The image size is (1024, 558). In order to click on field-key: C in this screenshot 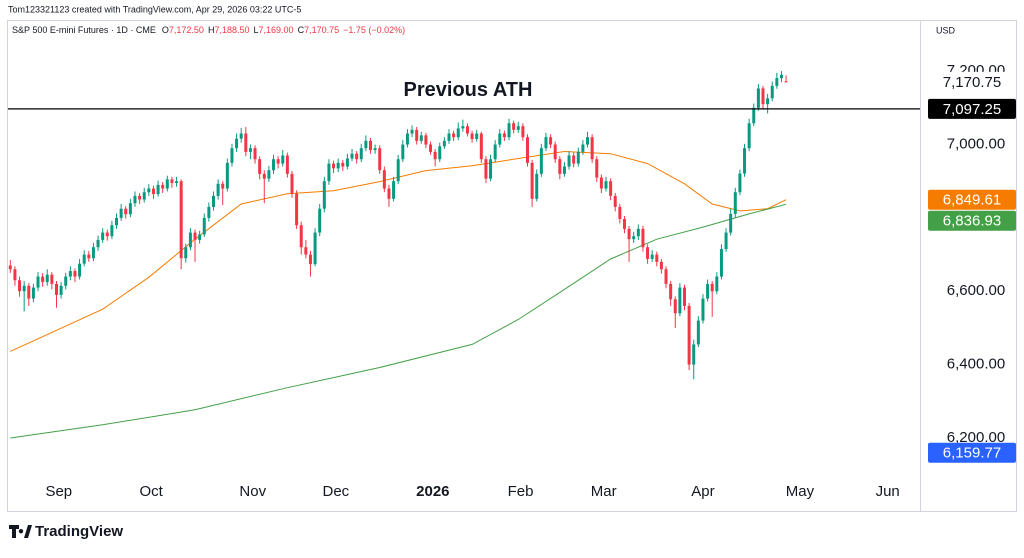, I will do `click(301, 30)`.